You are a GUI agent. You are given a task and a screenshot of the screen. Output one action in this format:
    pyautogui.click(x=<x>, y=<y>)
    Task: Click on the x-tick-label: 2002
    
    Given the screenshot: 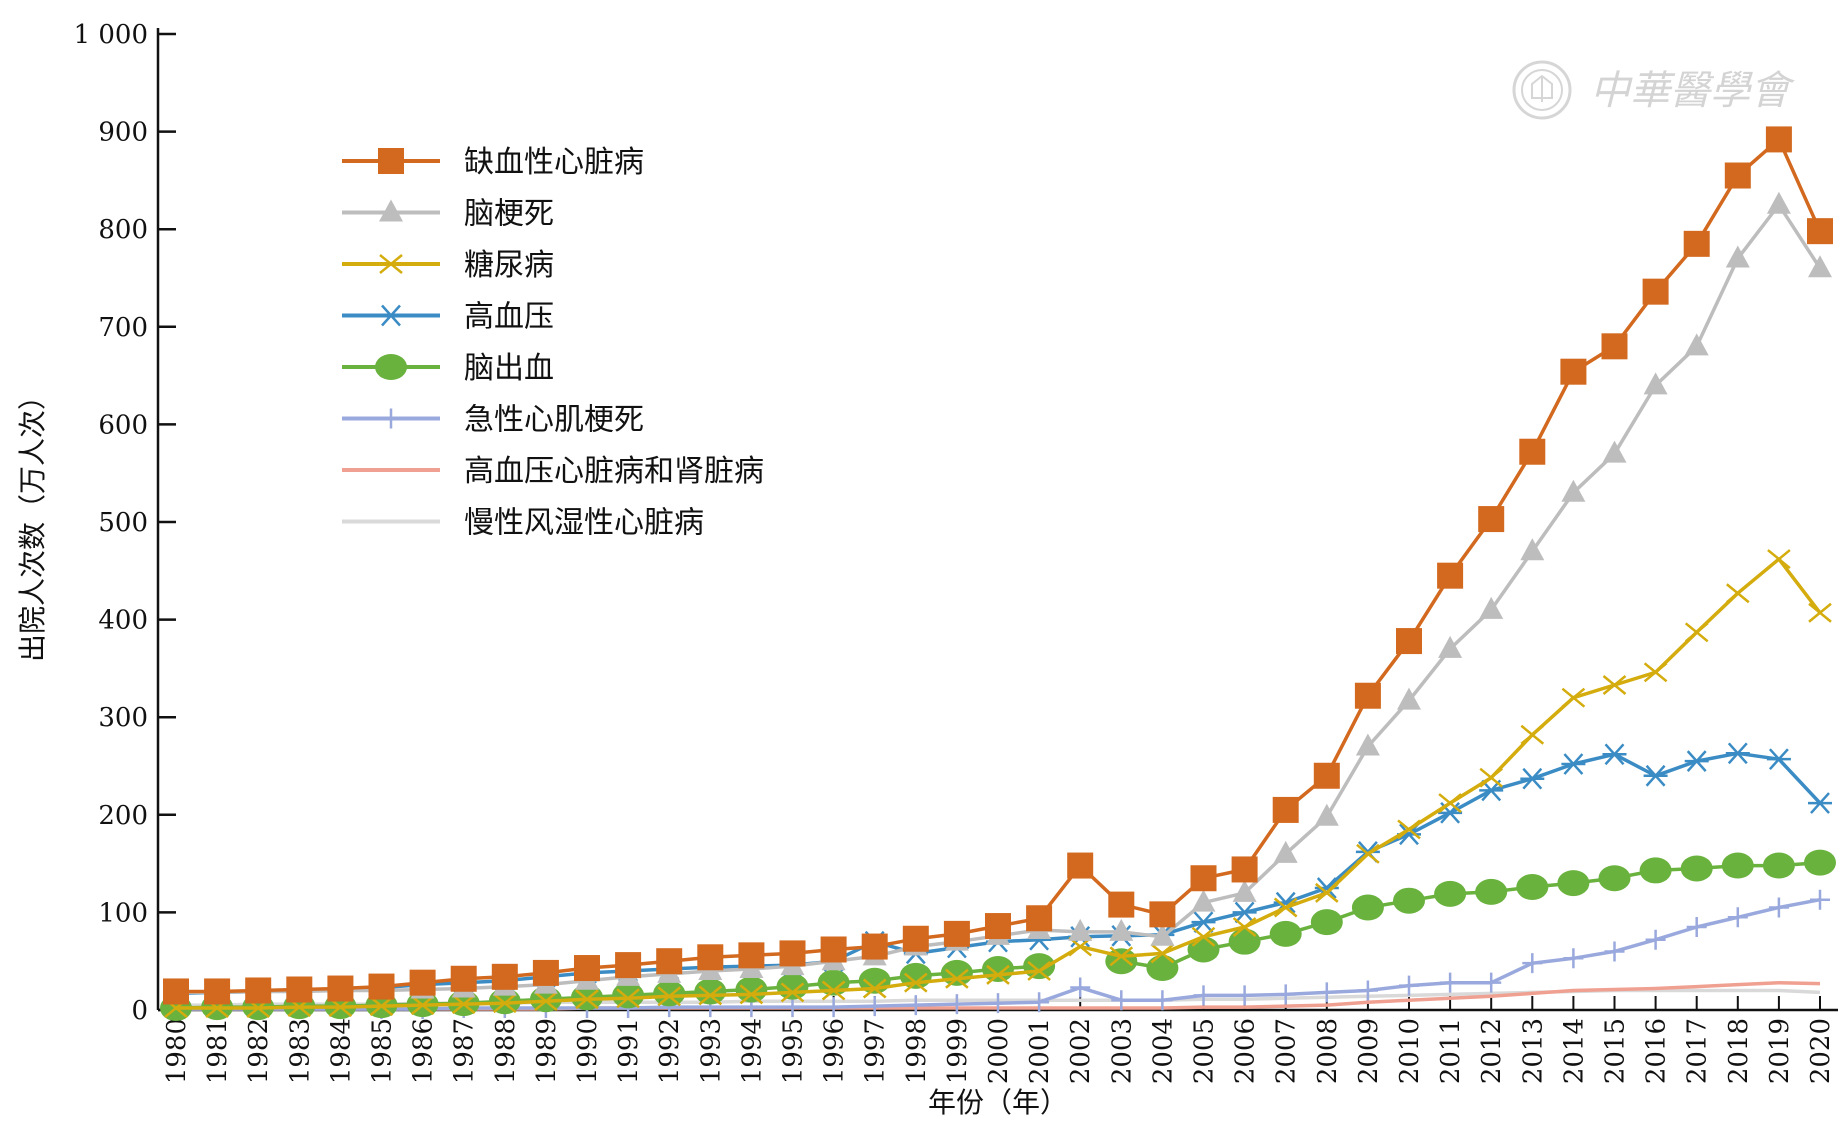 What is the action you would take?
    pyautogui.click(x=1081, y=1051)
    